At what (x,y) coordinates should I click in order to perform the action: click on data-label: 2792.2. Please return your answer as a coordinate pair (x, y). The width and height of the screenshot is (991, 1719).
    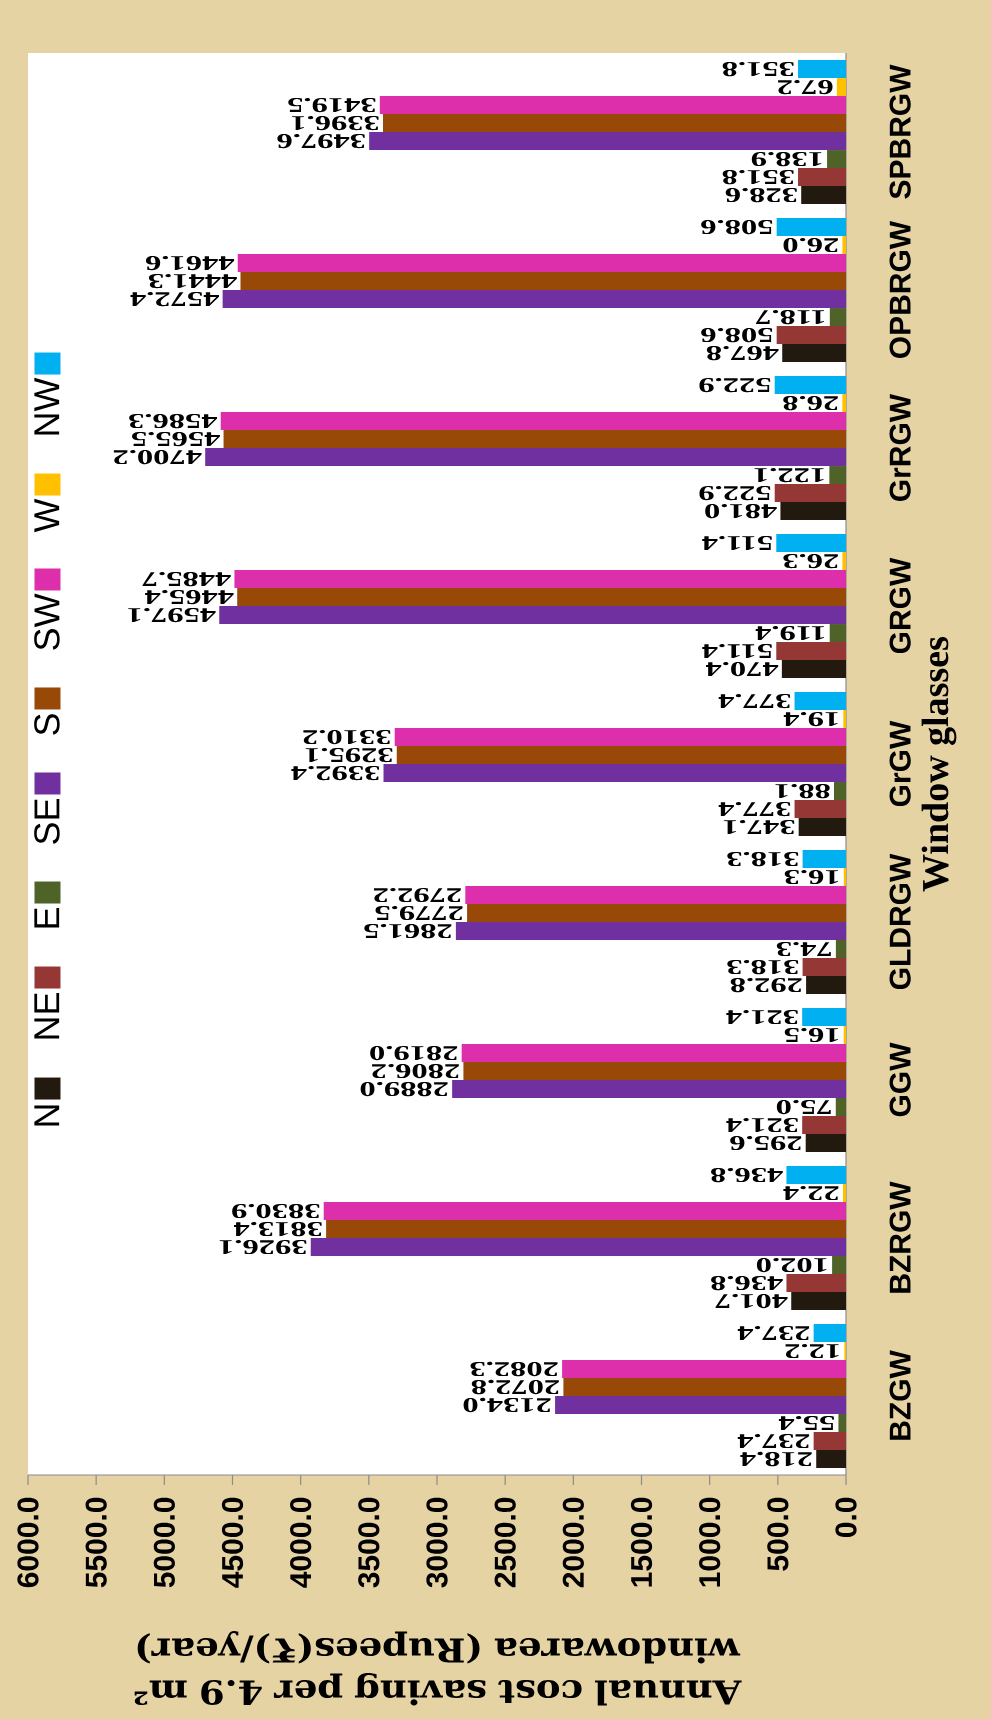
    Looking at the image, I should click on (417, 895).